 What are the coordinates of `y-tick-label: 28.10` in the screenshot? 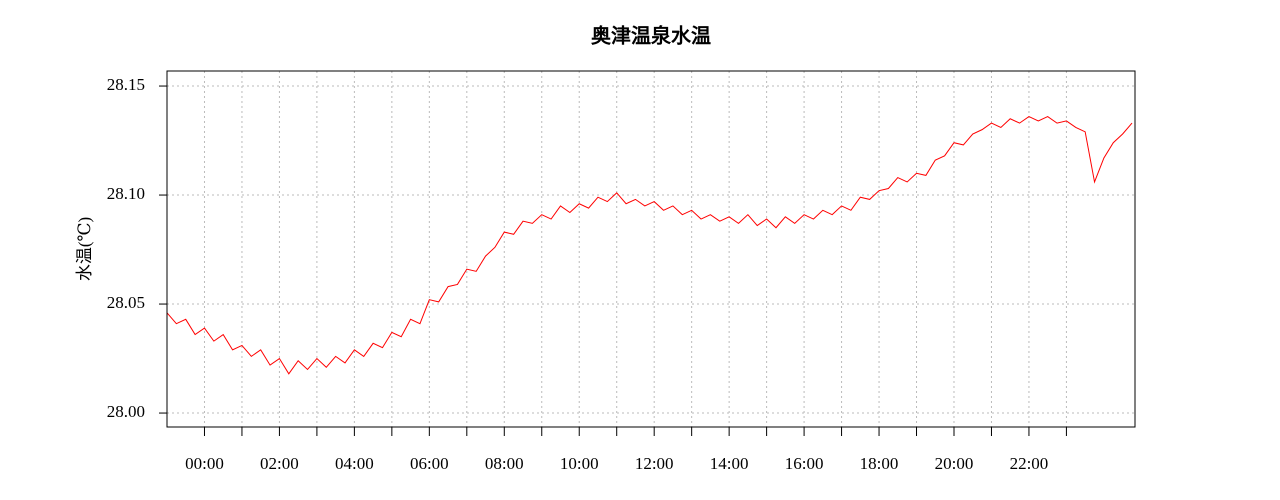 It's located at (126, 193).